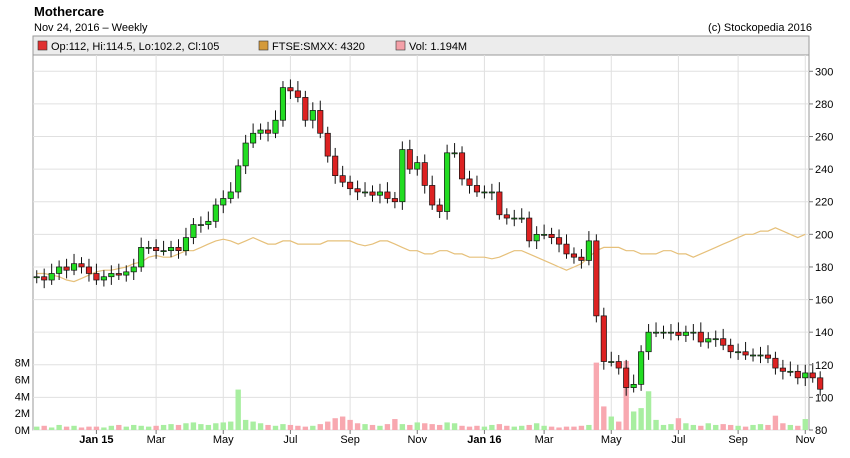  What do you see at coordinates (824, 366) in the screenshot?
I see `price-tick-label: 120` at bounding box center [824, 366].